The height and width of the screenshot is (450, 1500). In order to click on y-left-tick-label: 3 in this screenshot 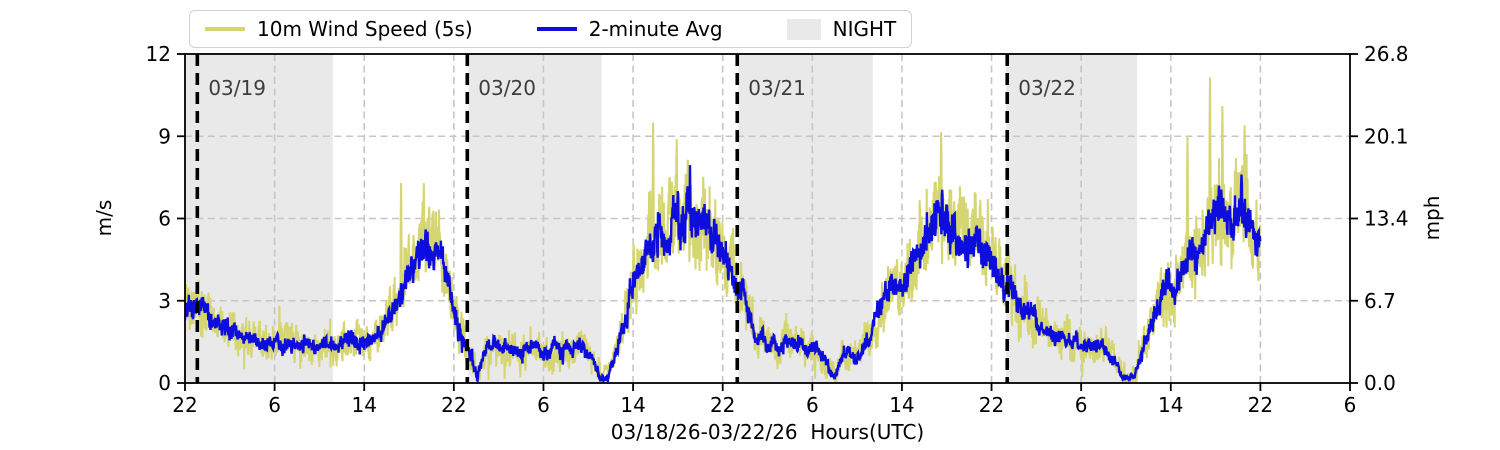, I will do `click(164, 301)`.